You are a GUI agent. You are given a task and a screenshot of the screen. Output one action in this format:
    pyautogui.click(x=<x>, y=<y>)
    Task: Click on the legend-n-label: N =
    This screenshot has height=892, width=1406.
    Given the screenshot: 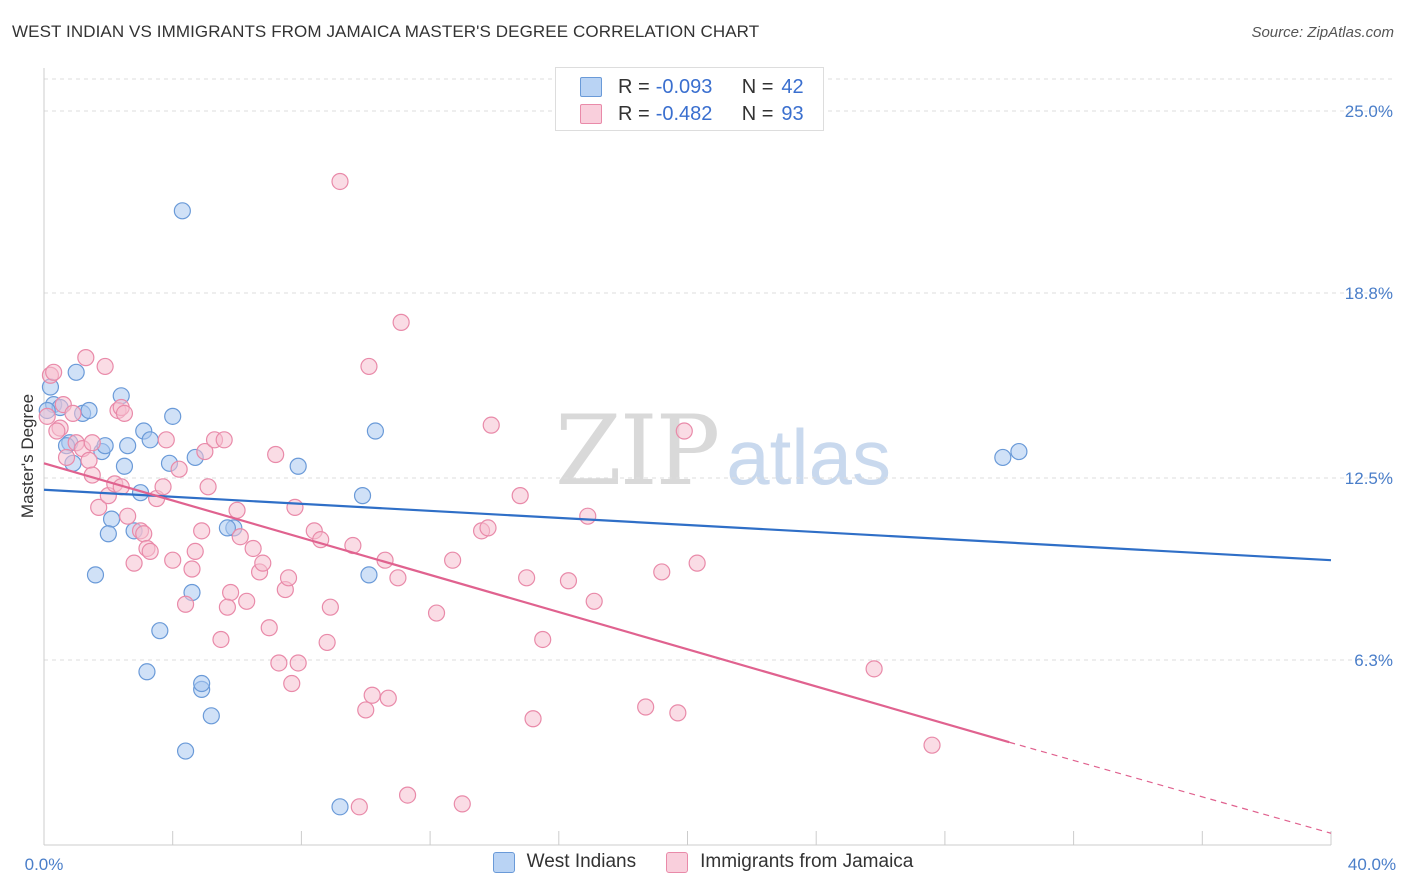 What is the action you would take?
    pyautogui.click(x=757, y=113)
    